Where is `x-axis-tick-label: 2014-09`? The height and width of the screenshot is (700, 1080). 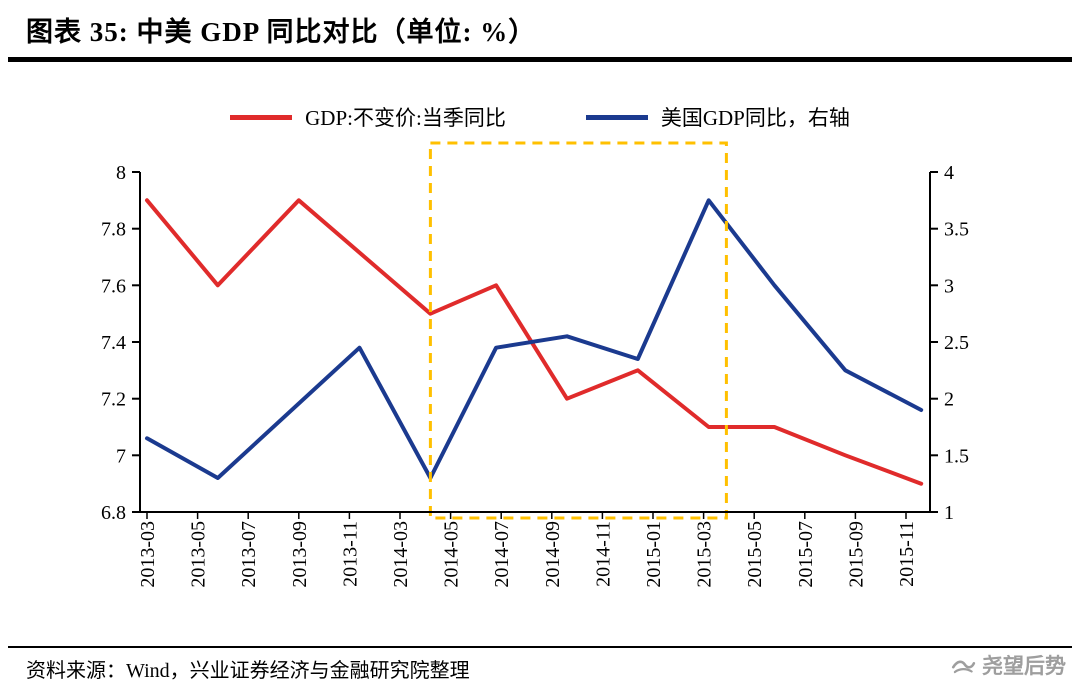
x-axis-tick-label: 2014-09 is located at coordinates (553, 554).